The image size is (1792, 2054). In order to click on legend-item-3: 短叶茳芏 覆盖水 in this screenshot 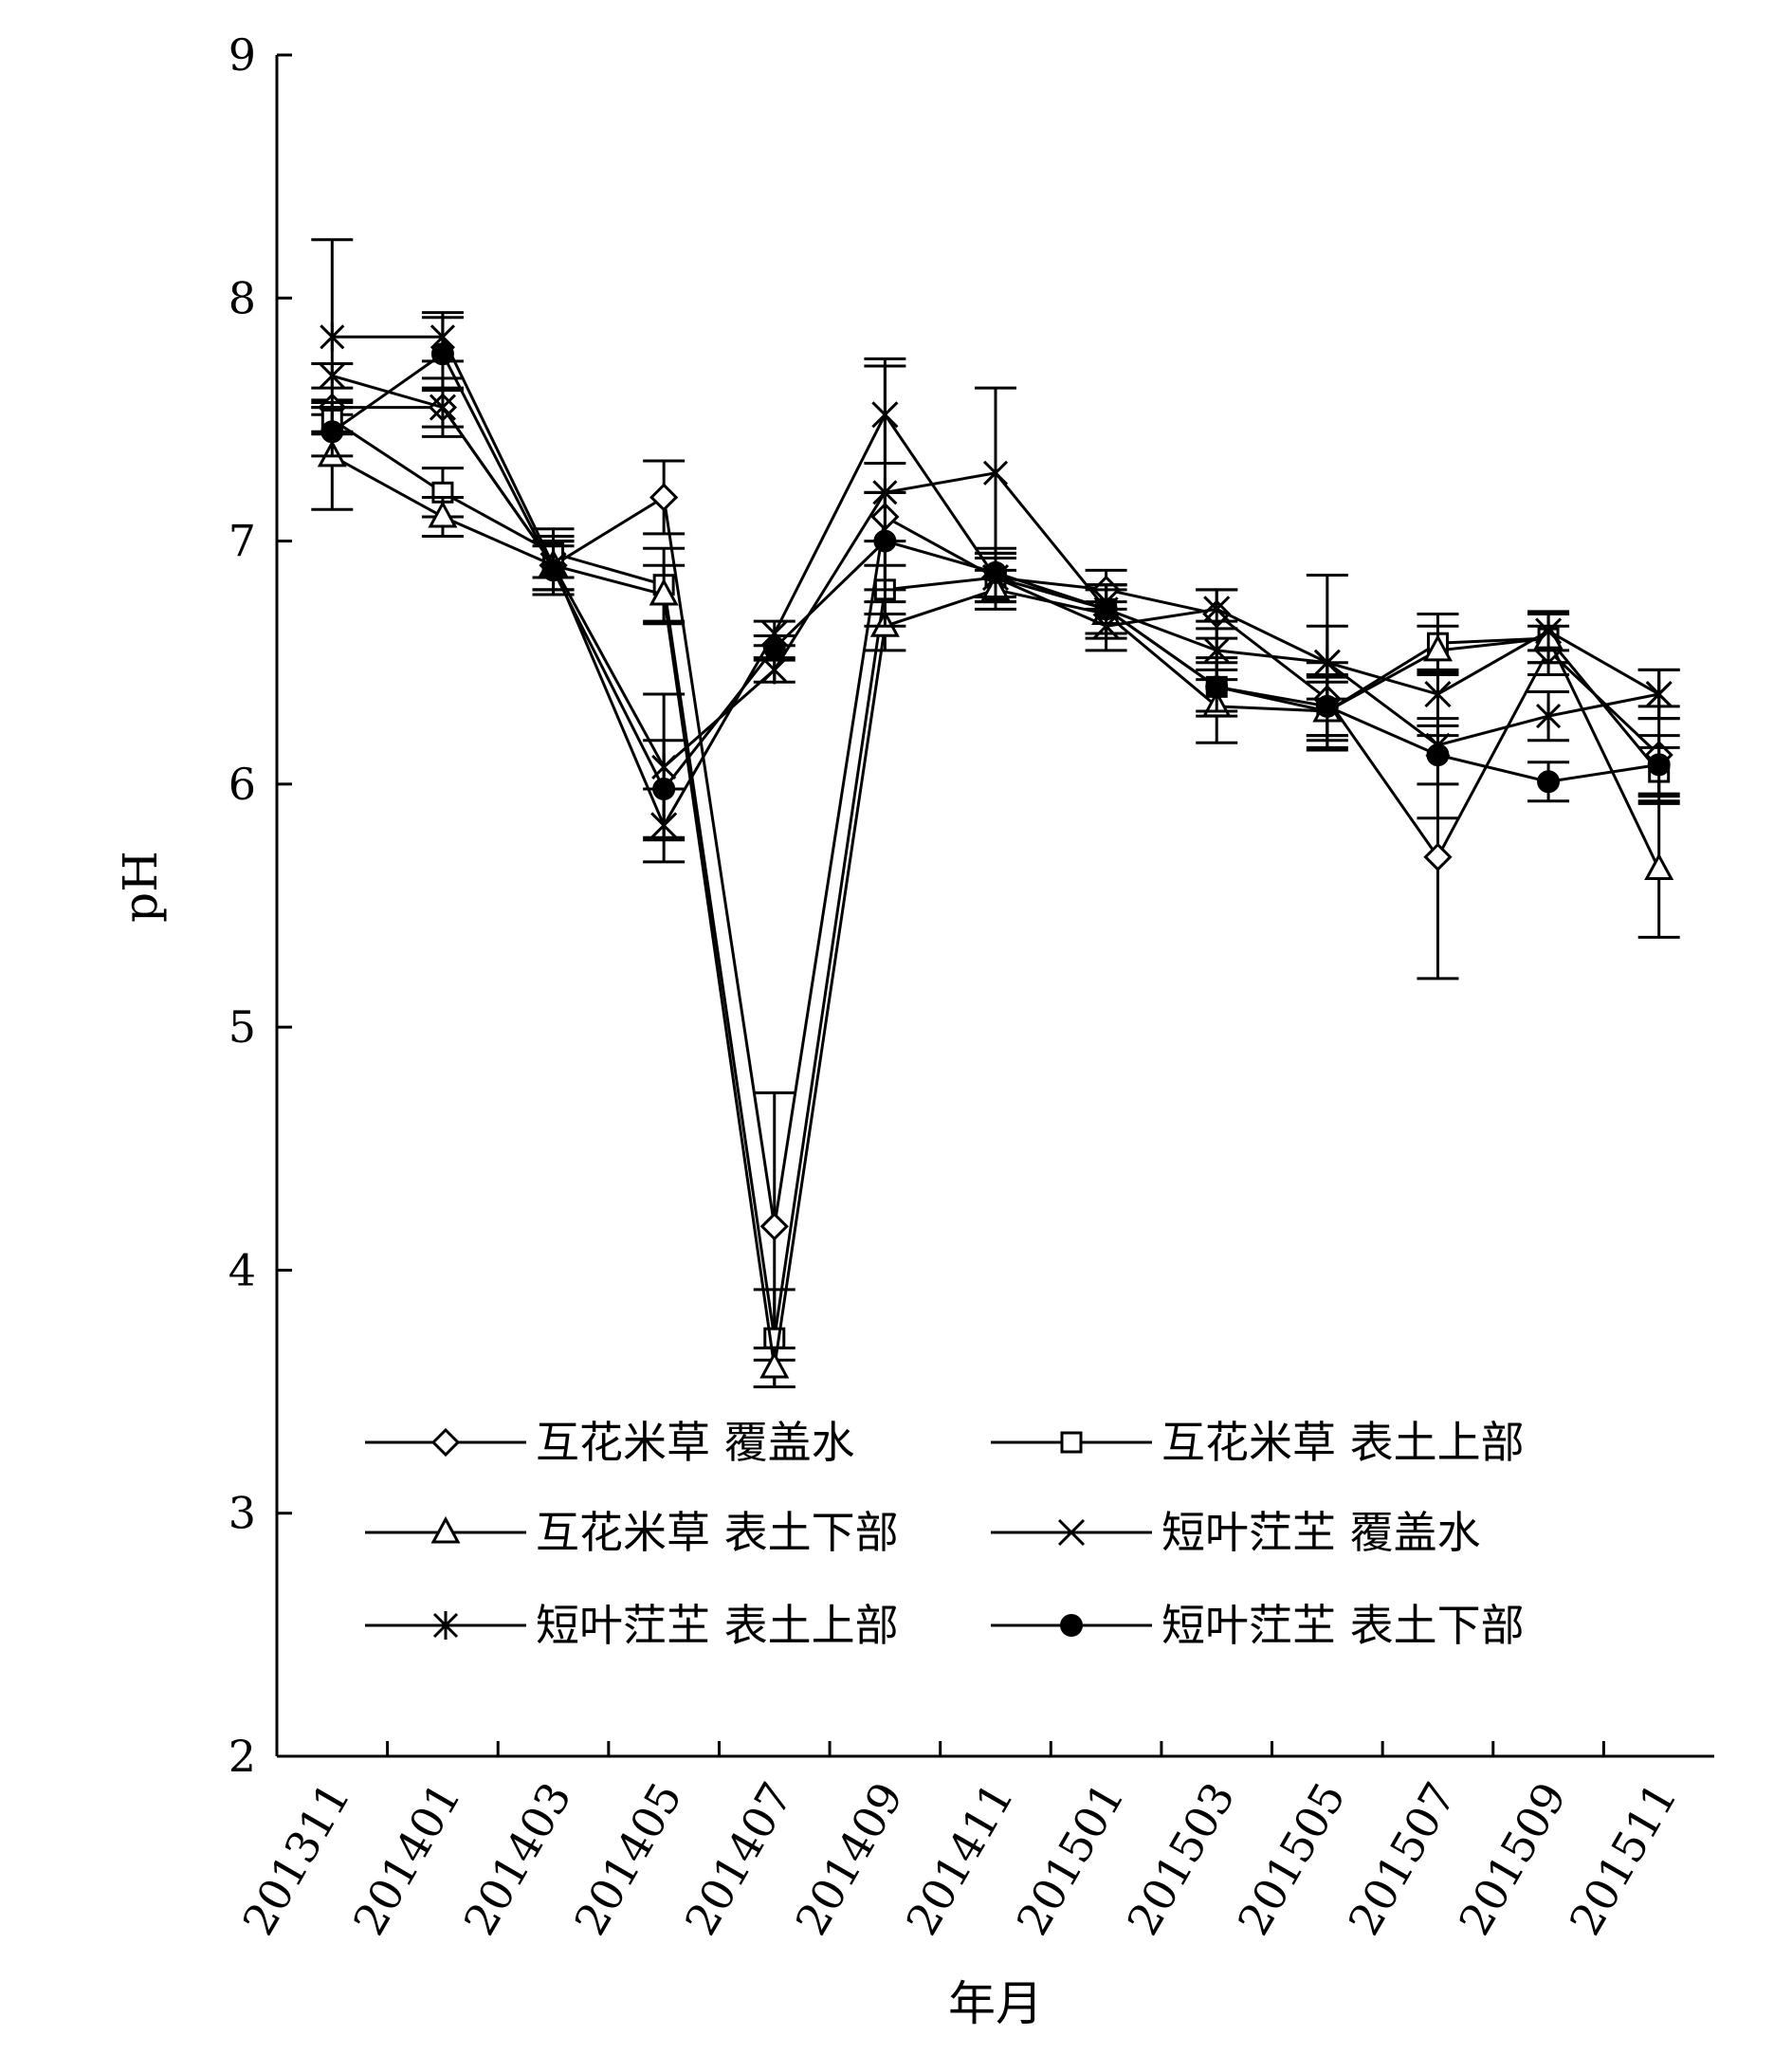, I will do `click(1236, 1533)`.